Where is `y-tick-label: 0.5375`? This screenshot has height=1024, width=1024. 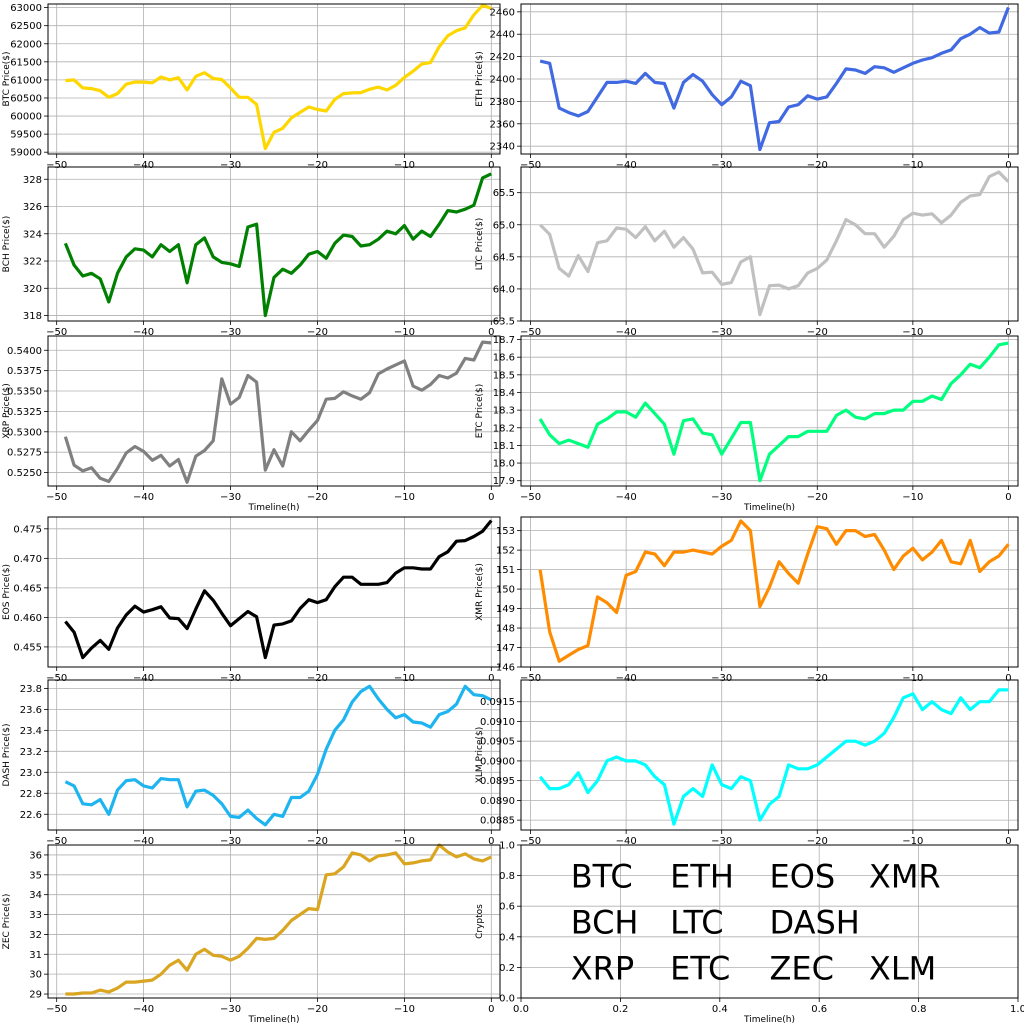
y-tick-label: 0.5375 is located at coordinates (24, 371).